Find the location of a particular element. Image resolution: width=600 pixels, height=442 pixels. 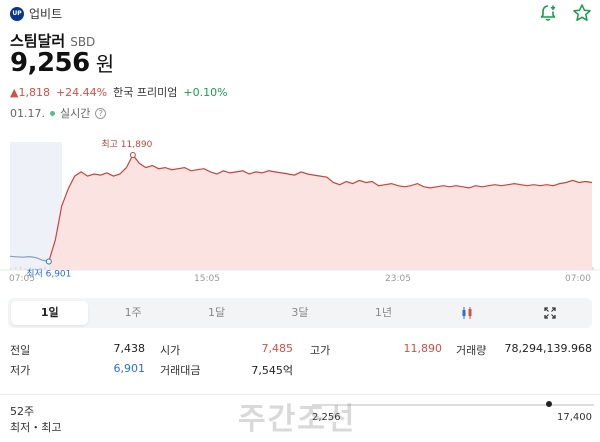

exchange-header: UP 업비트 is located at coordinates (36, 13).